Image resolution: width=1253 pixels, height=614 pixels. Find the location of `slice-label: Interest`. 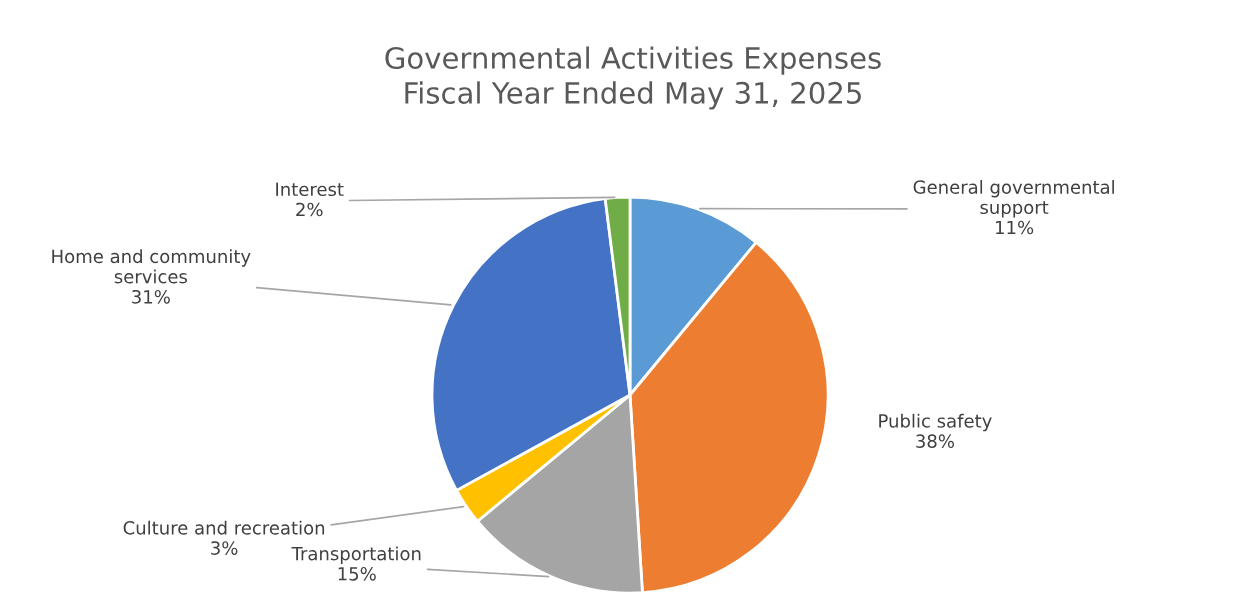

slice-label: Interest is located at coordinates (310, 189).